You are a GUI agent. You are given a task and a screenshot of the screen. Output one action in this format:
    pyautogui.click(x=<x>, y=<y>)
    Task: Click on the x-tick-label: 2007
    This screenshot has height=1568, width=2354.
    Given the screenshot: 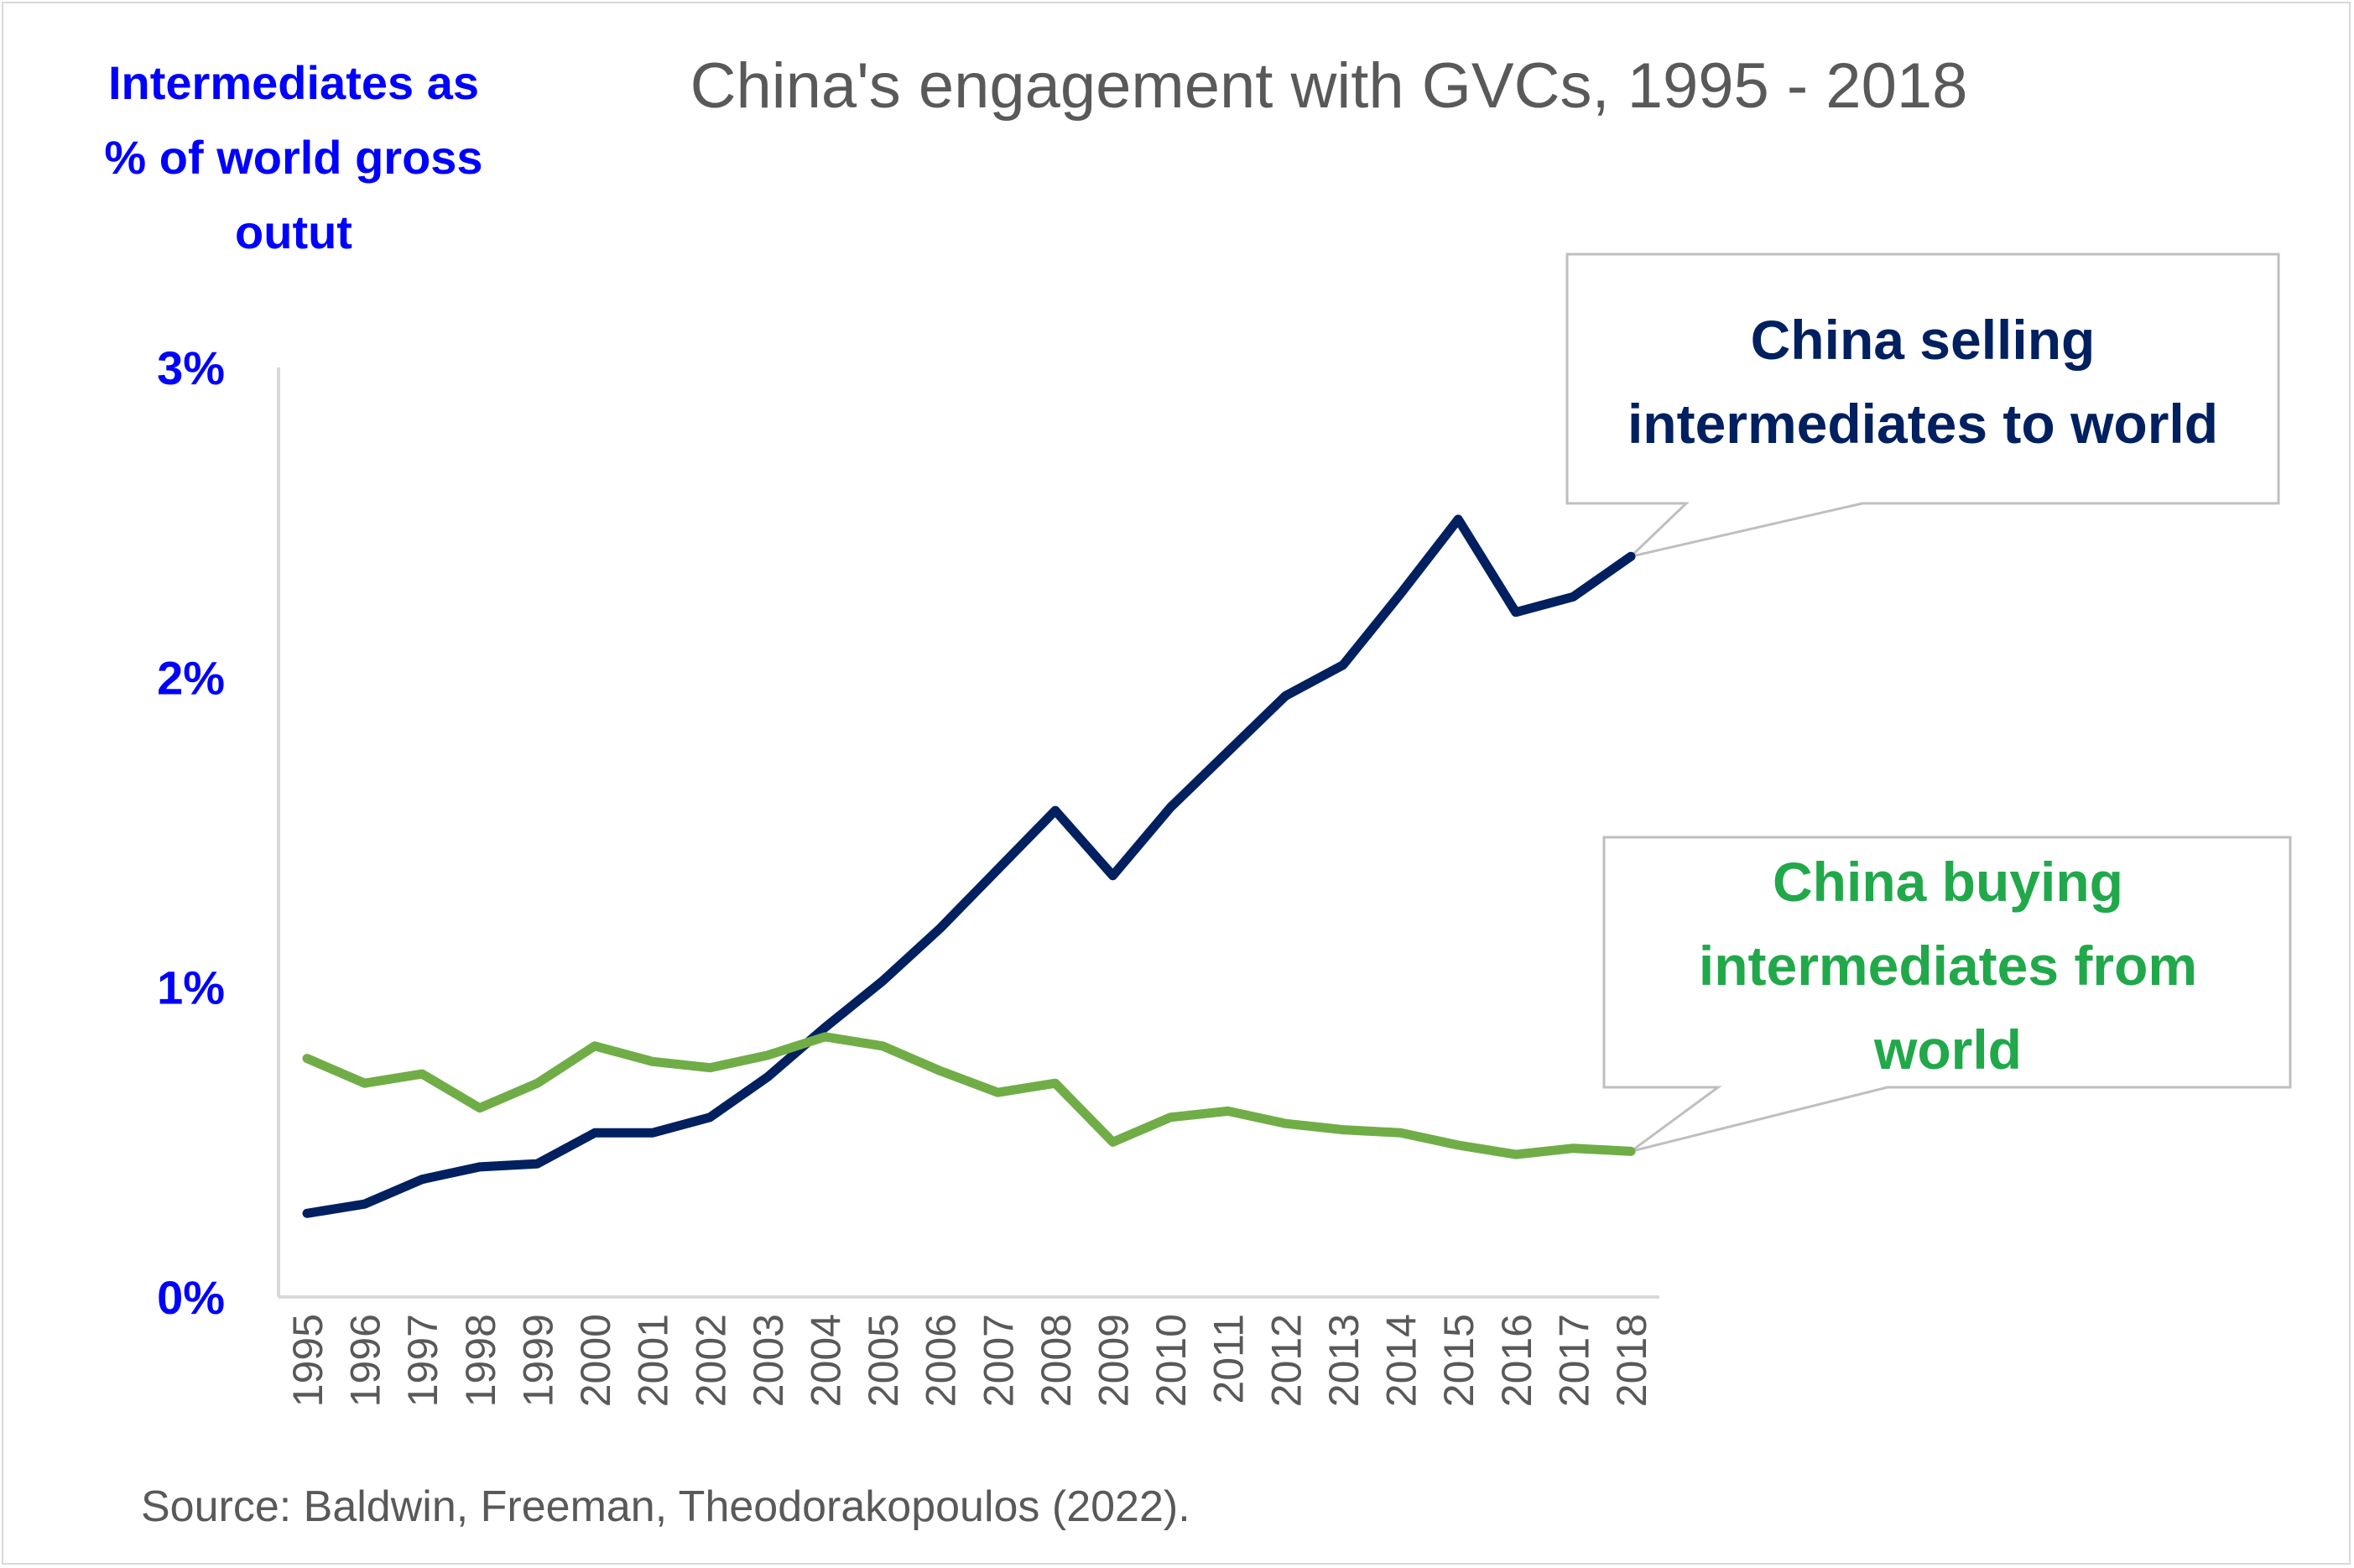 What is the action you would take?
    pyautogui.click(x=998, y=1361)
    